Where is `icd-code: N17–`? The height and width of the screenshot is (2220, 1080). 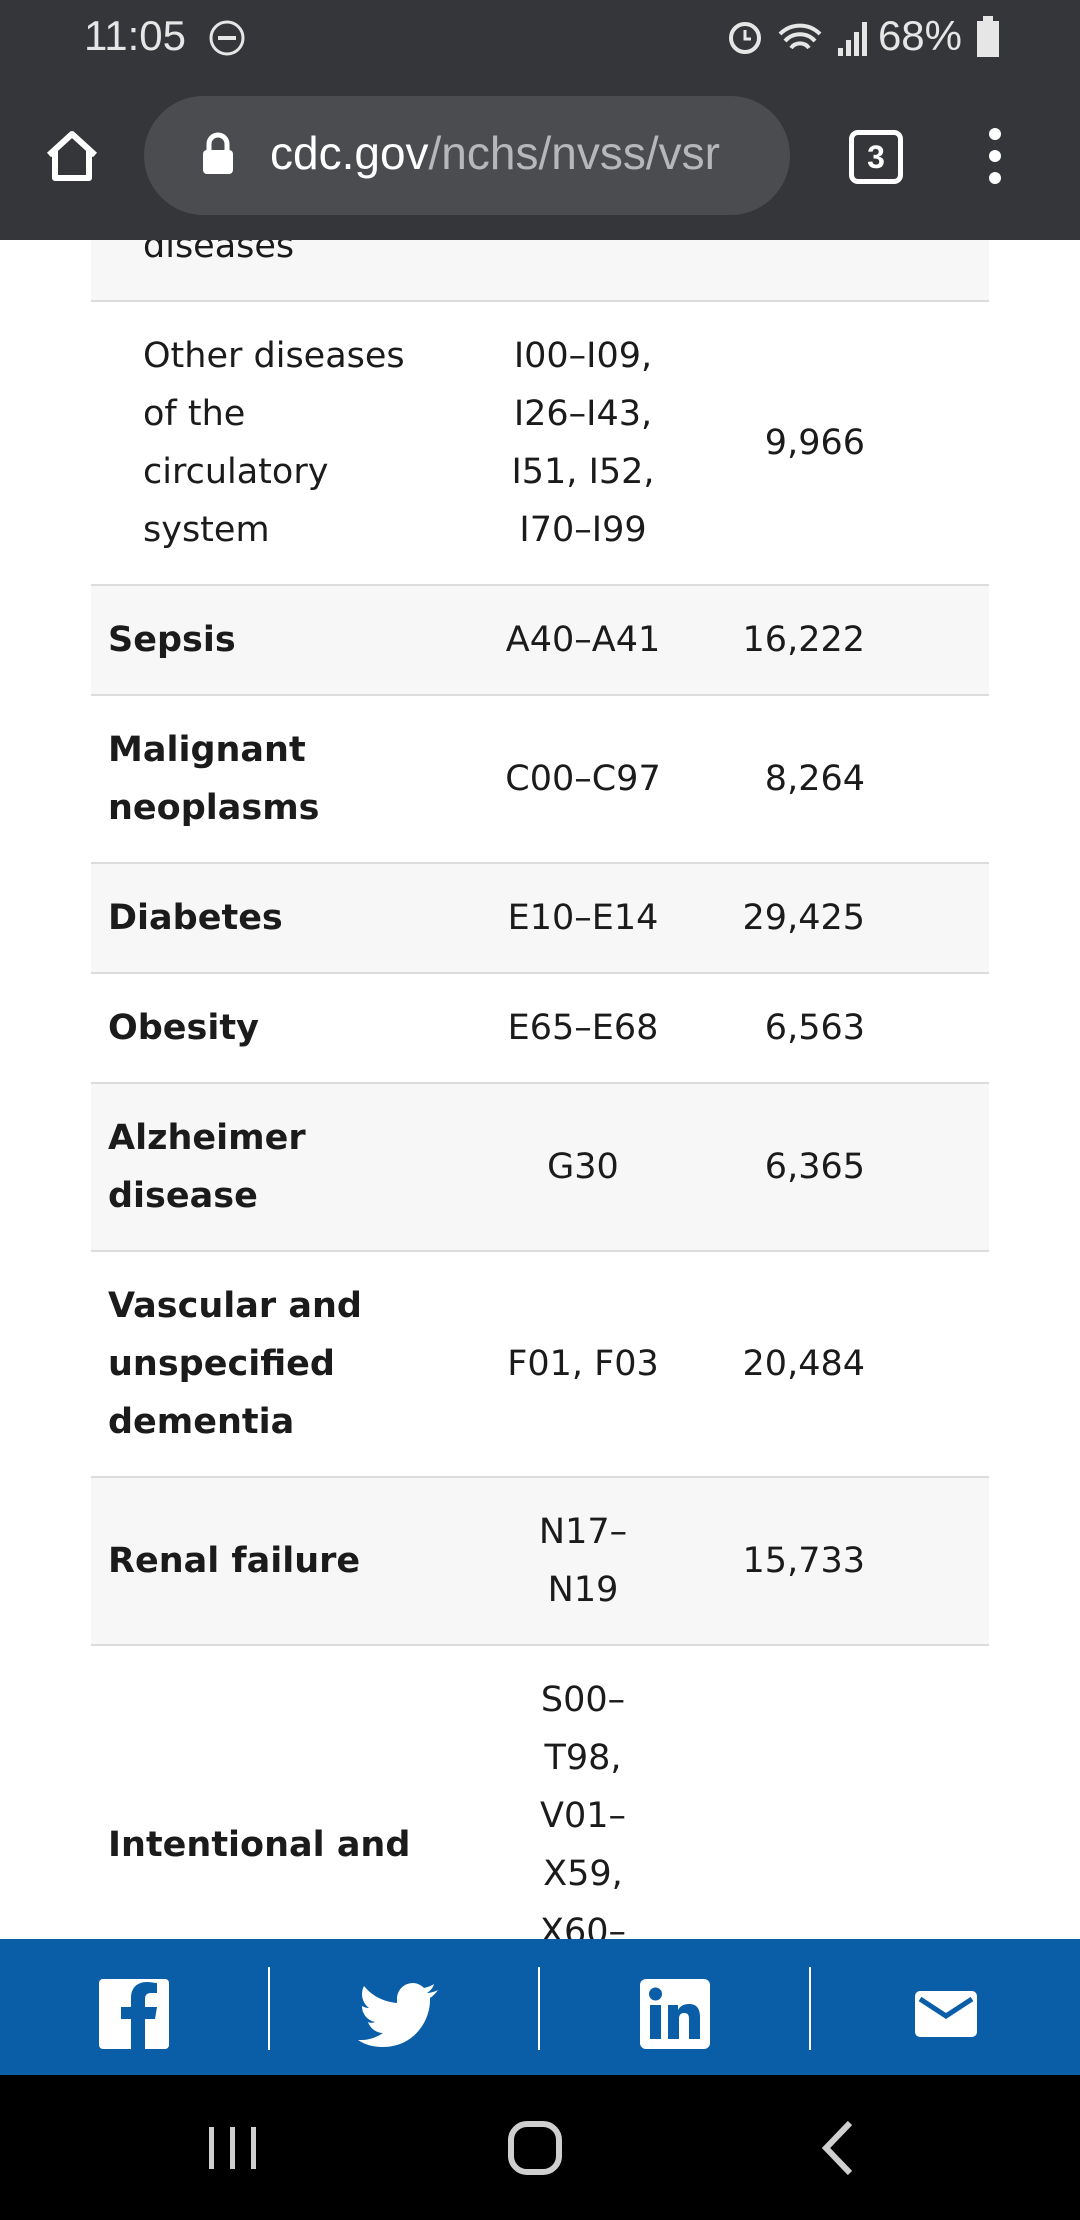
icd-code: N17– is located at coordinates (583, 1532).